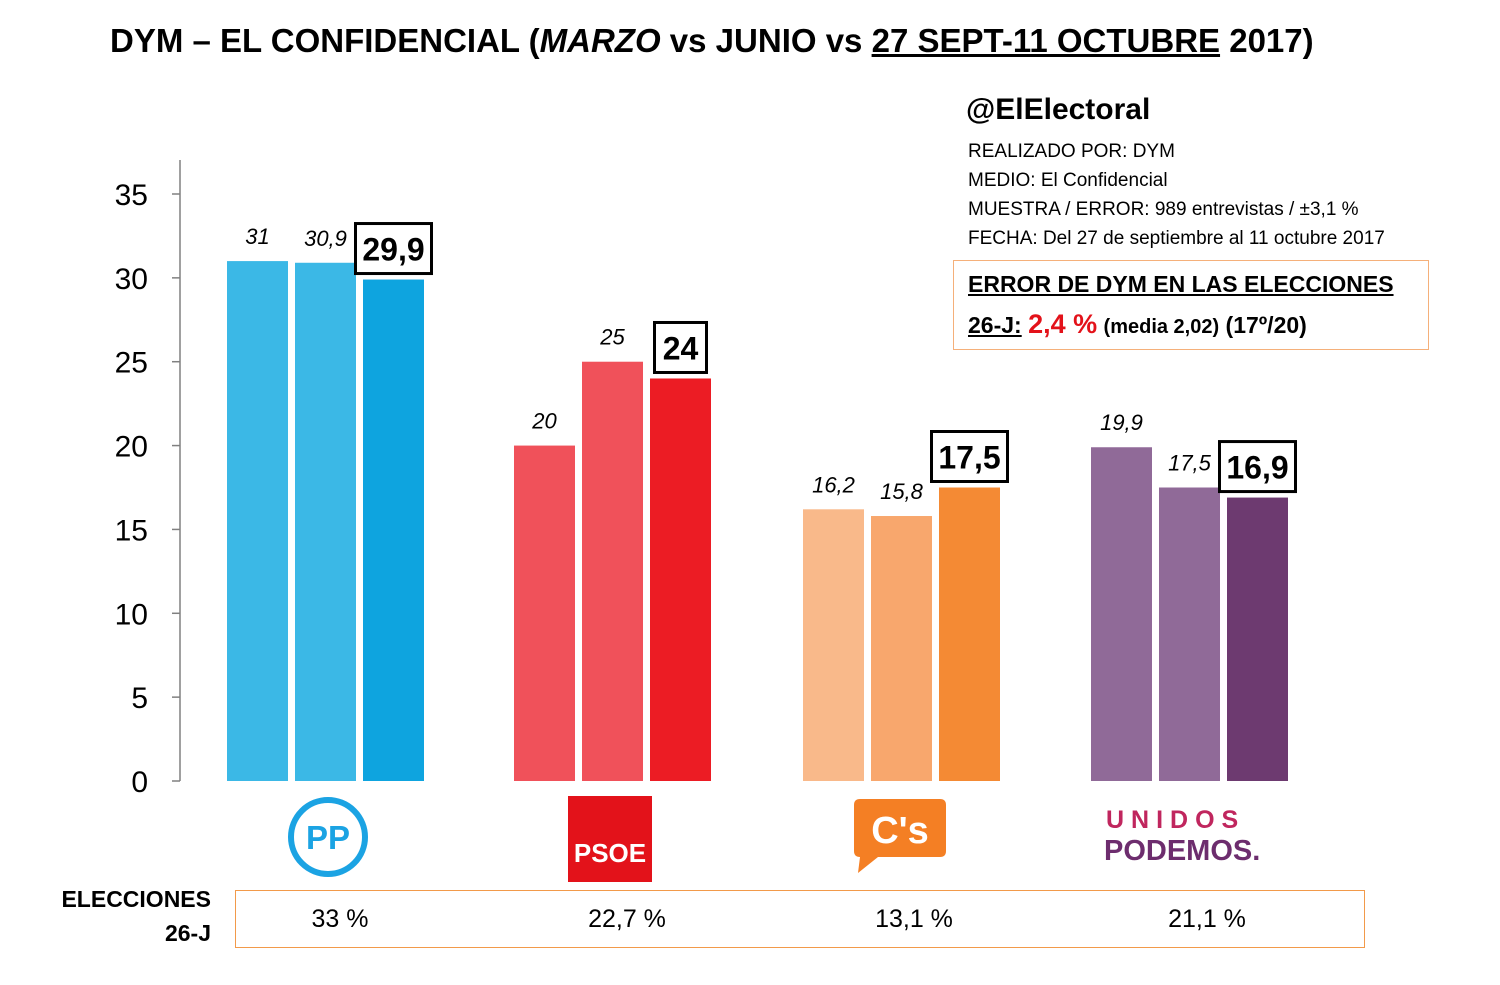 This screenshot has width=1500, height=985. I want to click on error-detail: 26-J: 2,4 % (media 2,02) (17º/20), so click(1137, 324).